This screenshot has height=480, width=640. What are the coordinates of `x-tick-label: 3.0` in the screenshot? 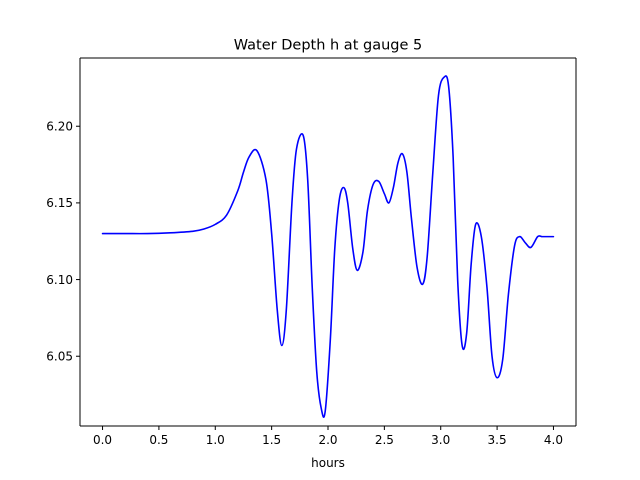 It's located at (440, 440).